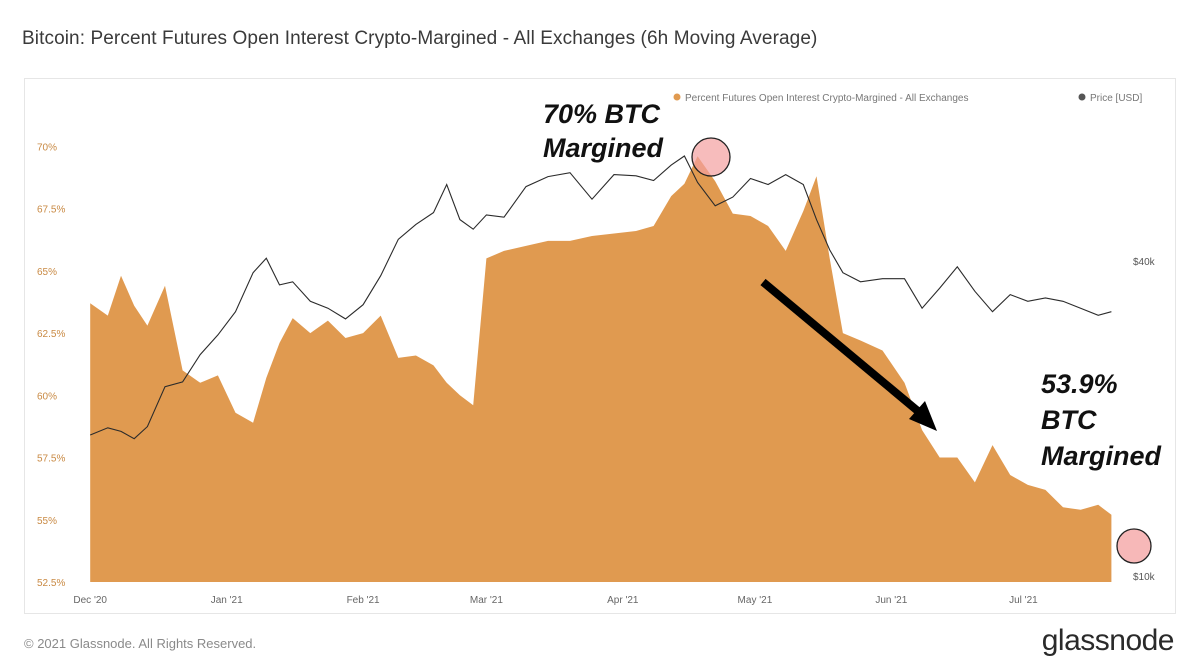  I want to click on x-tick-label: Jun '21, so click(891, 600).